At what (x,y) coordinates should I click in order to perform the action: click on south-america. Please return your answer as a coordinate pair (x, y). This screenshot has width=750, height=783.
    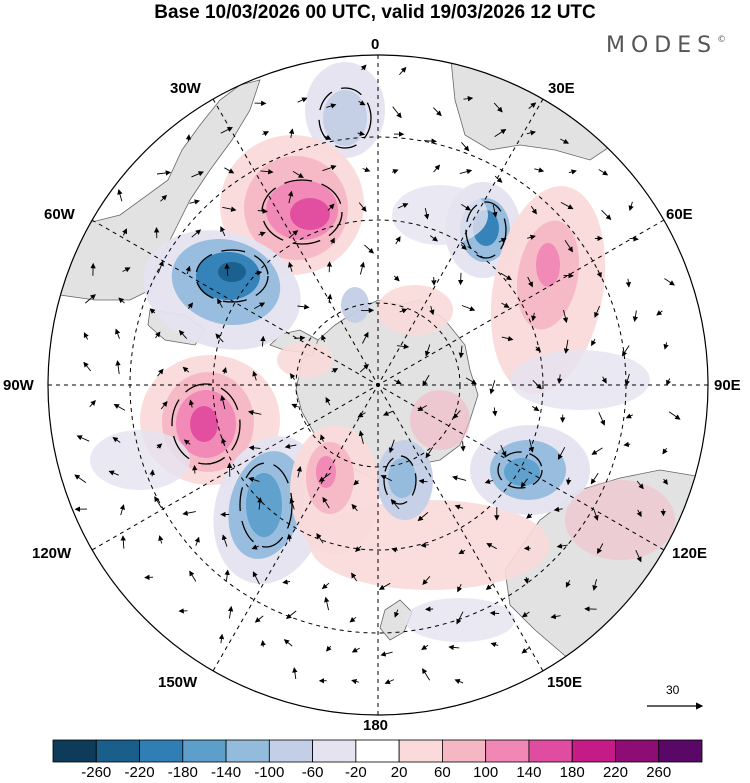
    Looking at the image, I should click on (160, 190).